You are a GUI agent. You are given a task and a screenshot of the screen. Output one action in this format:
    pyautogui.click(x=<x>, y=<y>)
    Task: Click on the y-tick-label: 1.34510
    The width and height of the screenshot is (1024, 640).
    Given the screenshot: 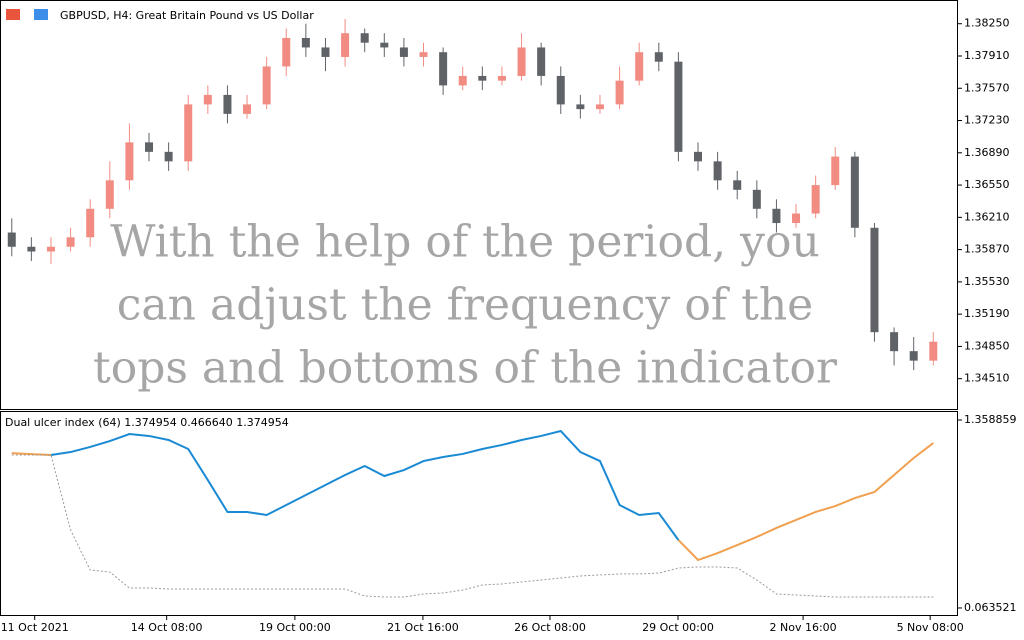 What is the action you would take?
    pyautogui.click(x=987, y=378)
    